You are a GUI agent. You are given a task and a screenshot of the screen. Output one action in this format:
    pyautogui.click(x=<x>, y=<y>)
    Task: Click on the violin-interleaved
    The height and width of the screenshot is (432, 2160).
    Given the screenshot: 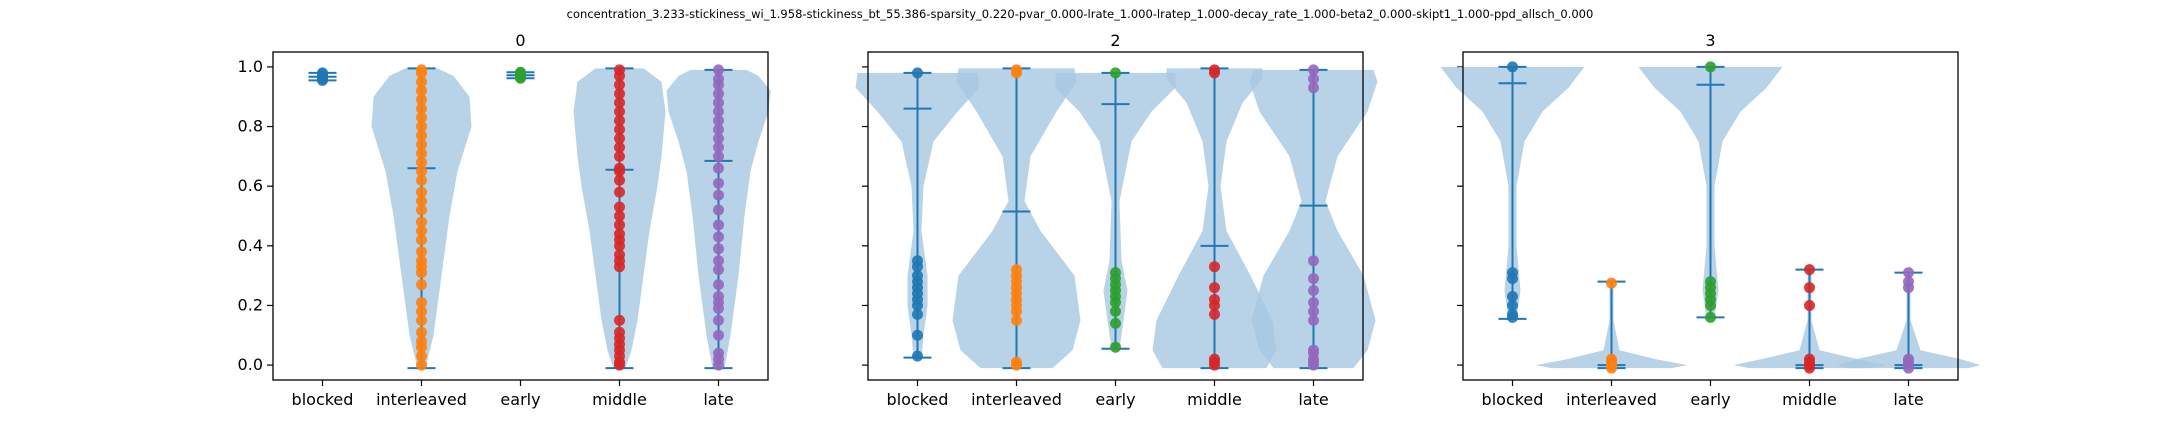 What is the action you would take?
    pyautogui.click(x=1016, y=217)
    